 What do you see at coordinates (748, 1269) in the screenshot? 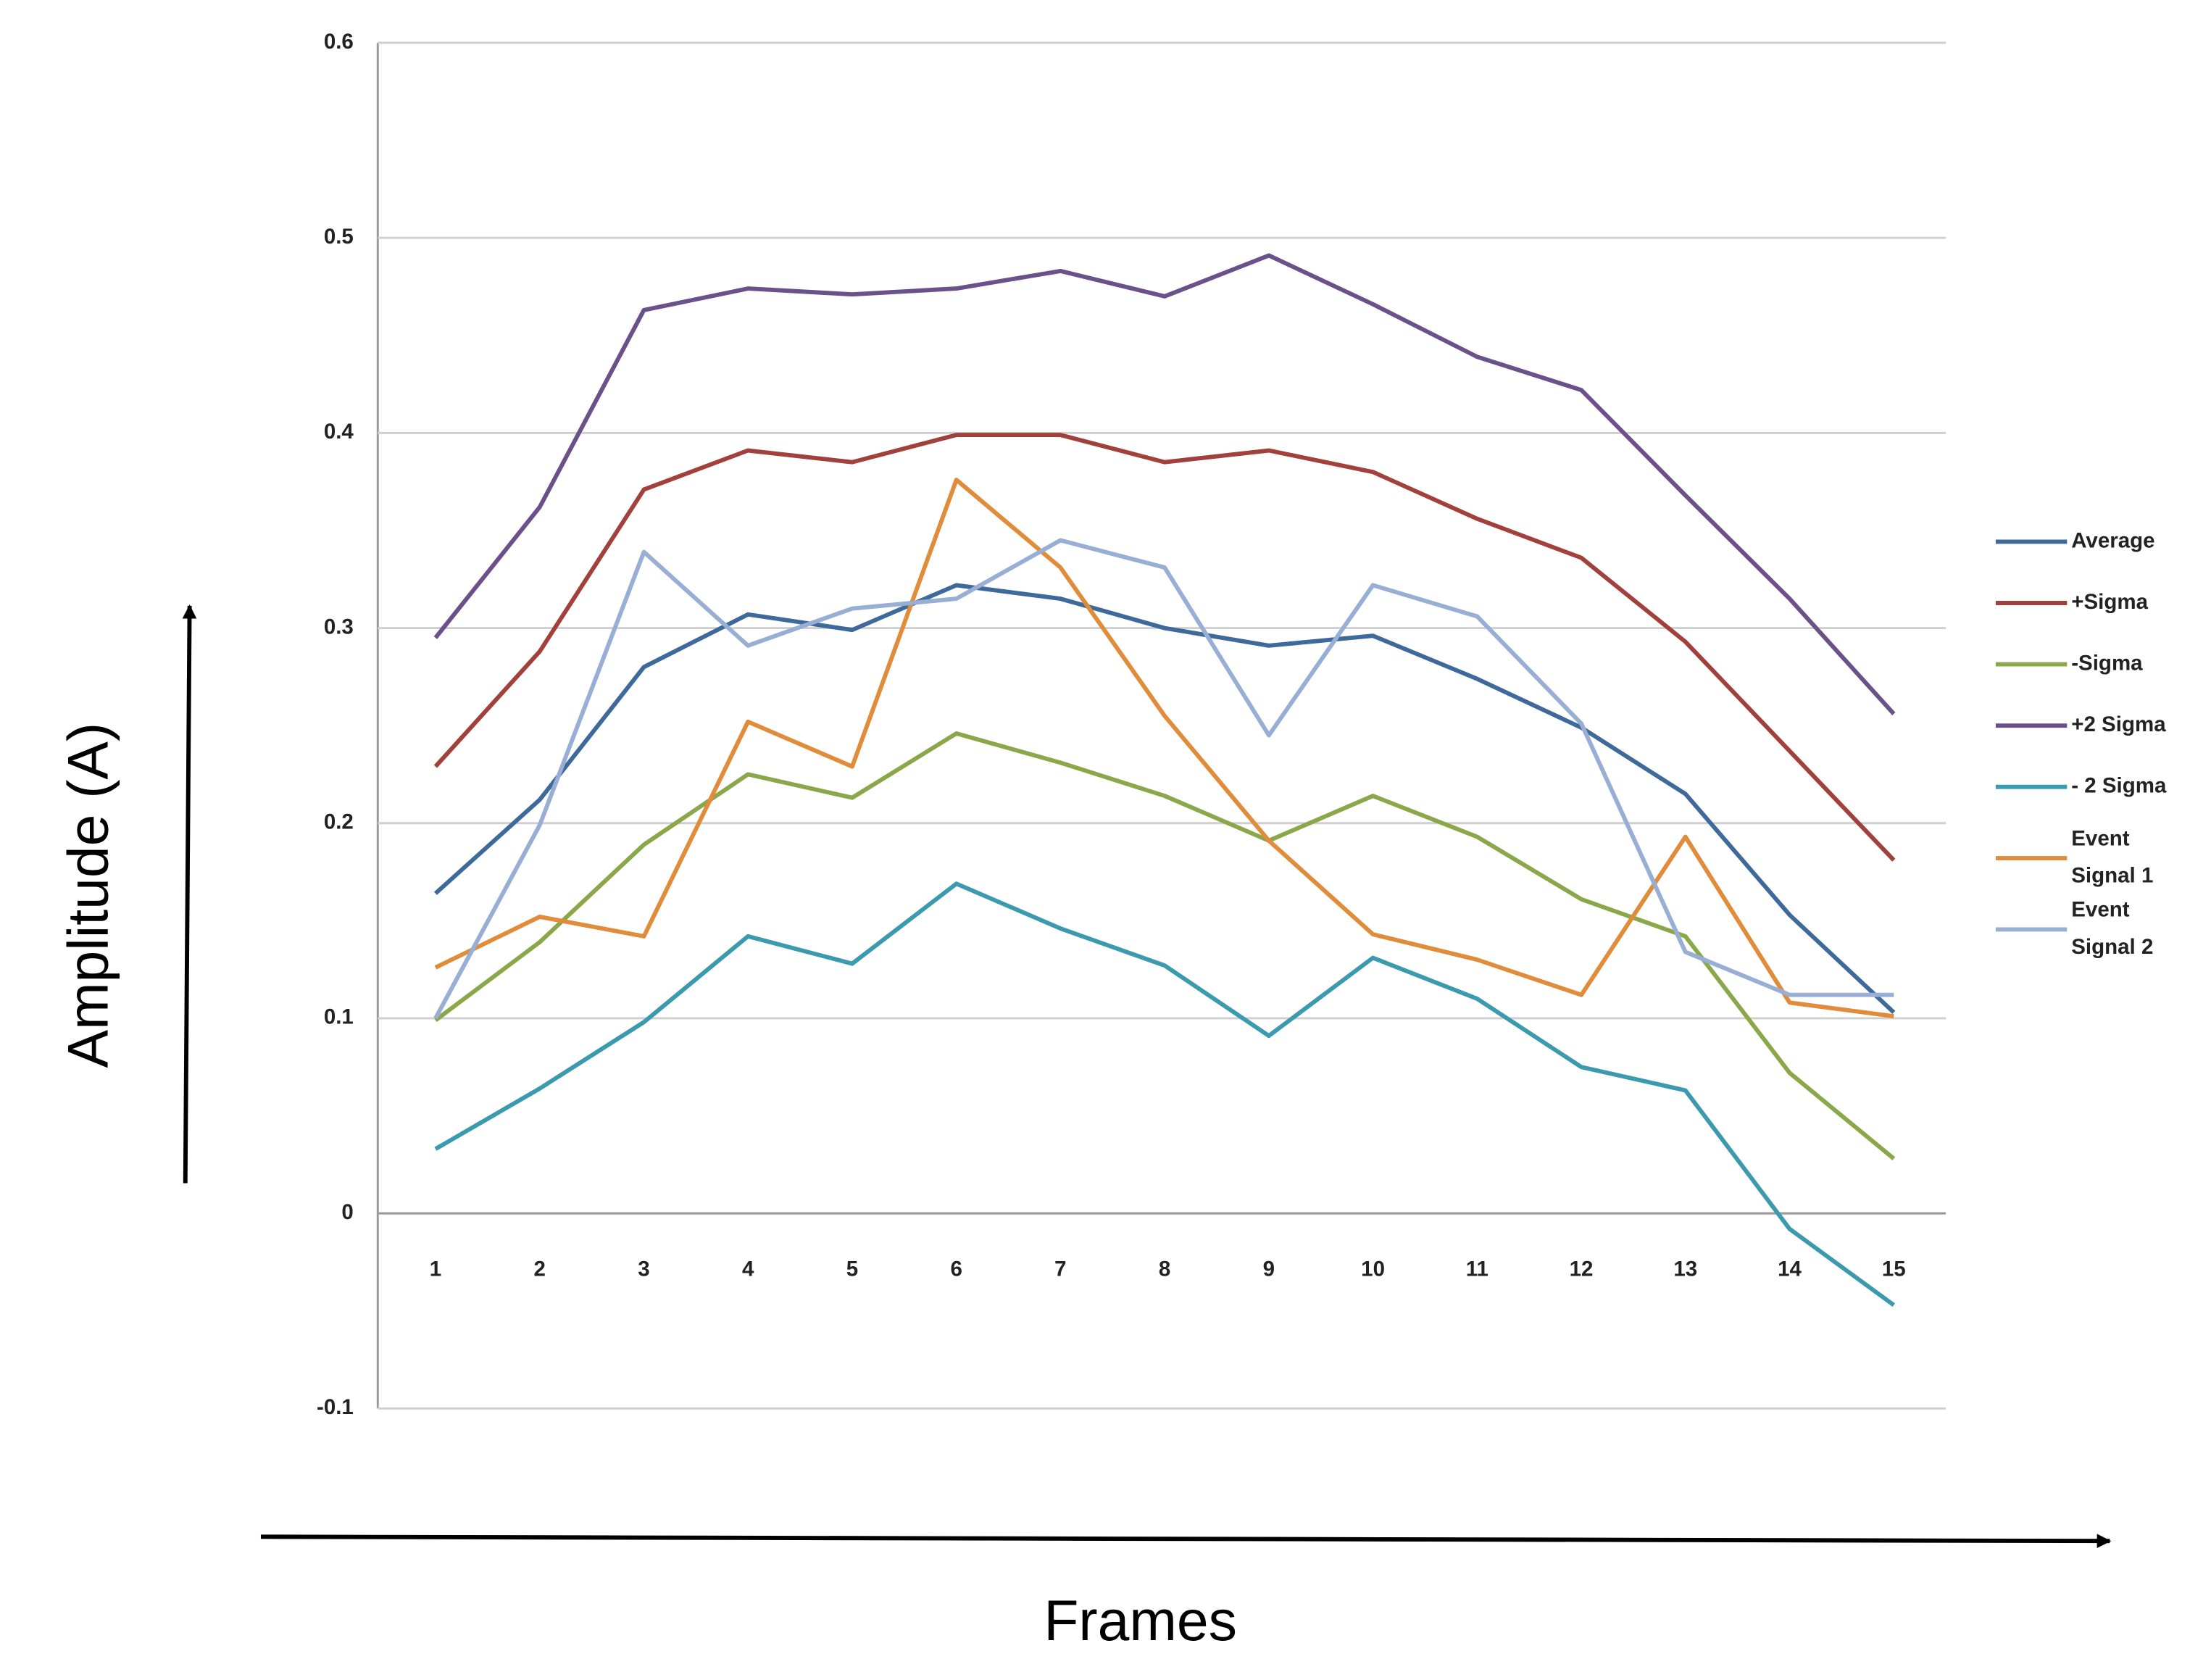
I see `x-tick-label: 4` at bounding box center [748, 1269].